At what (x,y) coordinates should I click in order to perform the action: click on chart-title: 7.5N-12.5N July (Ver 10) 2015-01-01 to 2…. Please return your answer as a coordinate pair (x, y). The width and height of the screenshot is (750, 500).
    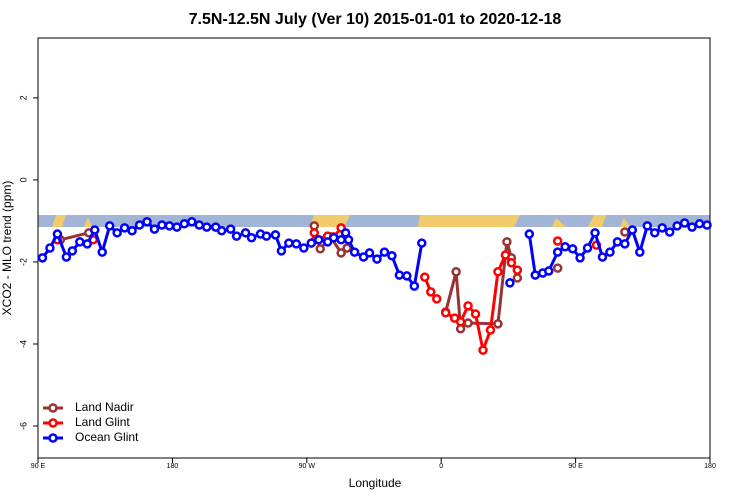
    Looking at the image, I should click on (375, 19).